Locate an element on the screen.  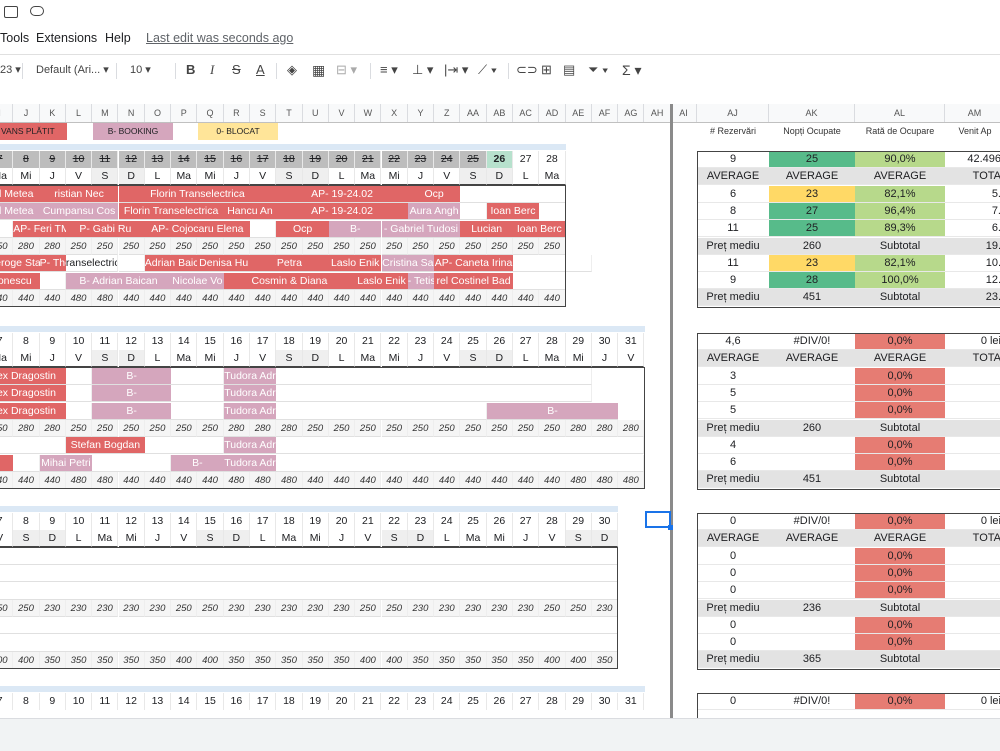
summary-cell: 90,0% is located at coordinates (900, 159).